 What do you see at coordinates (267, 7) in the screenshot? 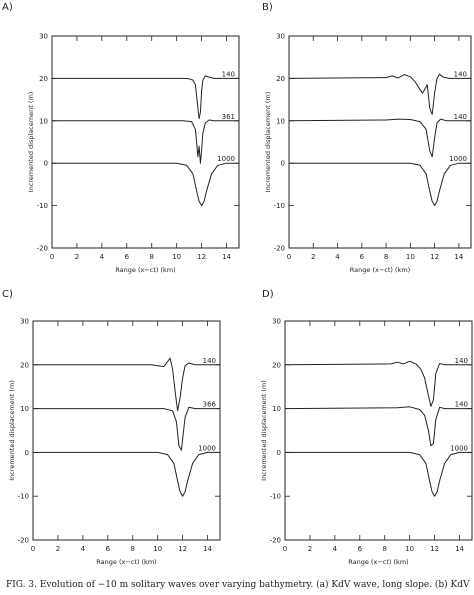
I see `panel-label: B)` at bounding box center [267, 7].